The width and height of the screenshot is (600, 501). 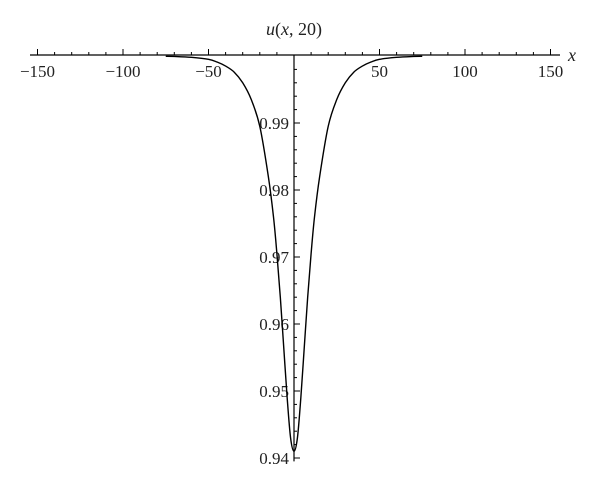 What do you see at coordinates (379, 71) in the screenshot?
I see `x-tick-label: 50` at bounding box center [379, 71].